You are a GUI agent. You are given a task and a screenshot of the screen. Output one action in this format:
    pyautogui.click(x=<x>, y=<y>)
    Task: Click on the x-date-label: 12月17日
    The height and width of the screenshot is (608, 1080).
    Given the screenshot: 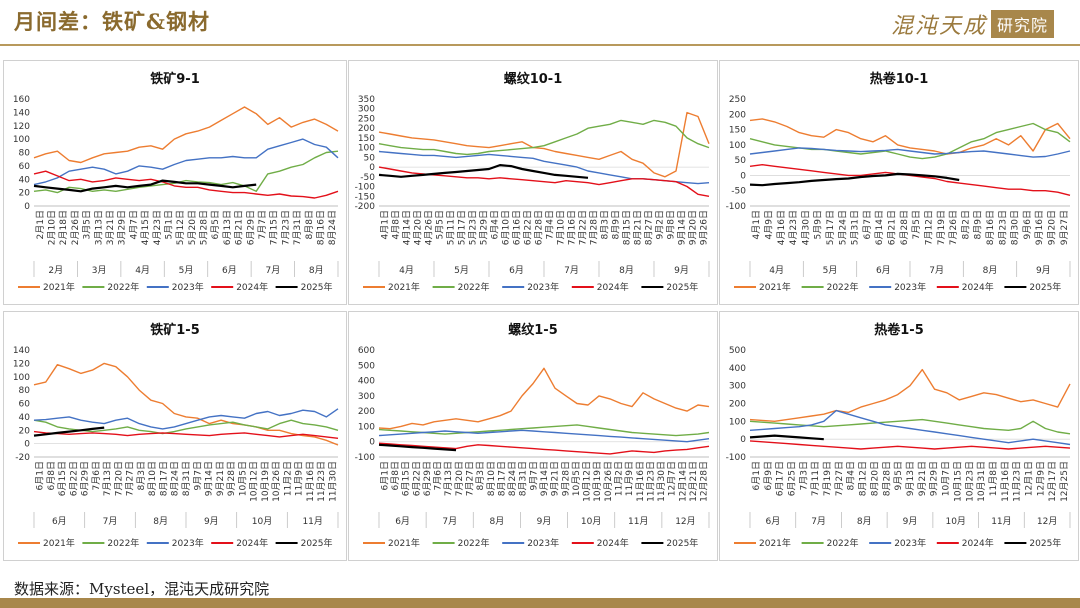 What is the action you would take?
    pyautogui.click(x=1052, y=481)
    